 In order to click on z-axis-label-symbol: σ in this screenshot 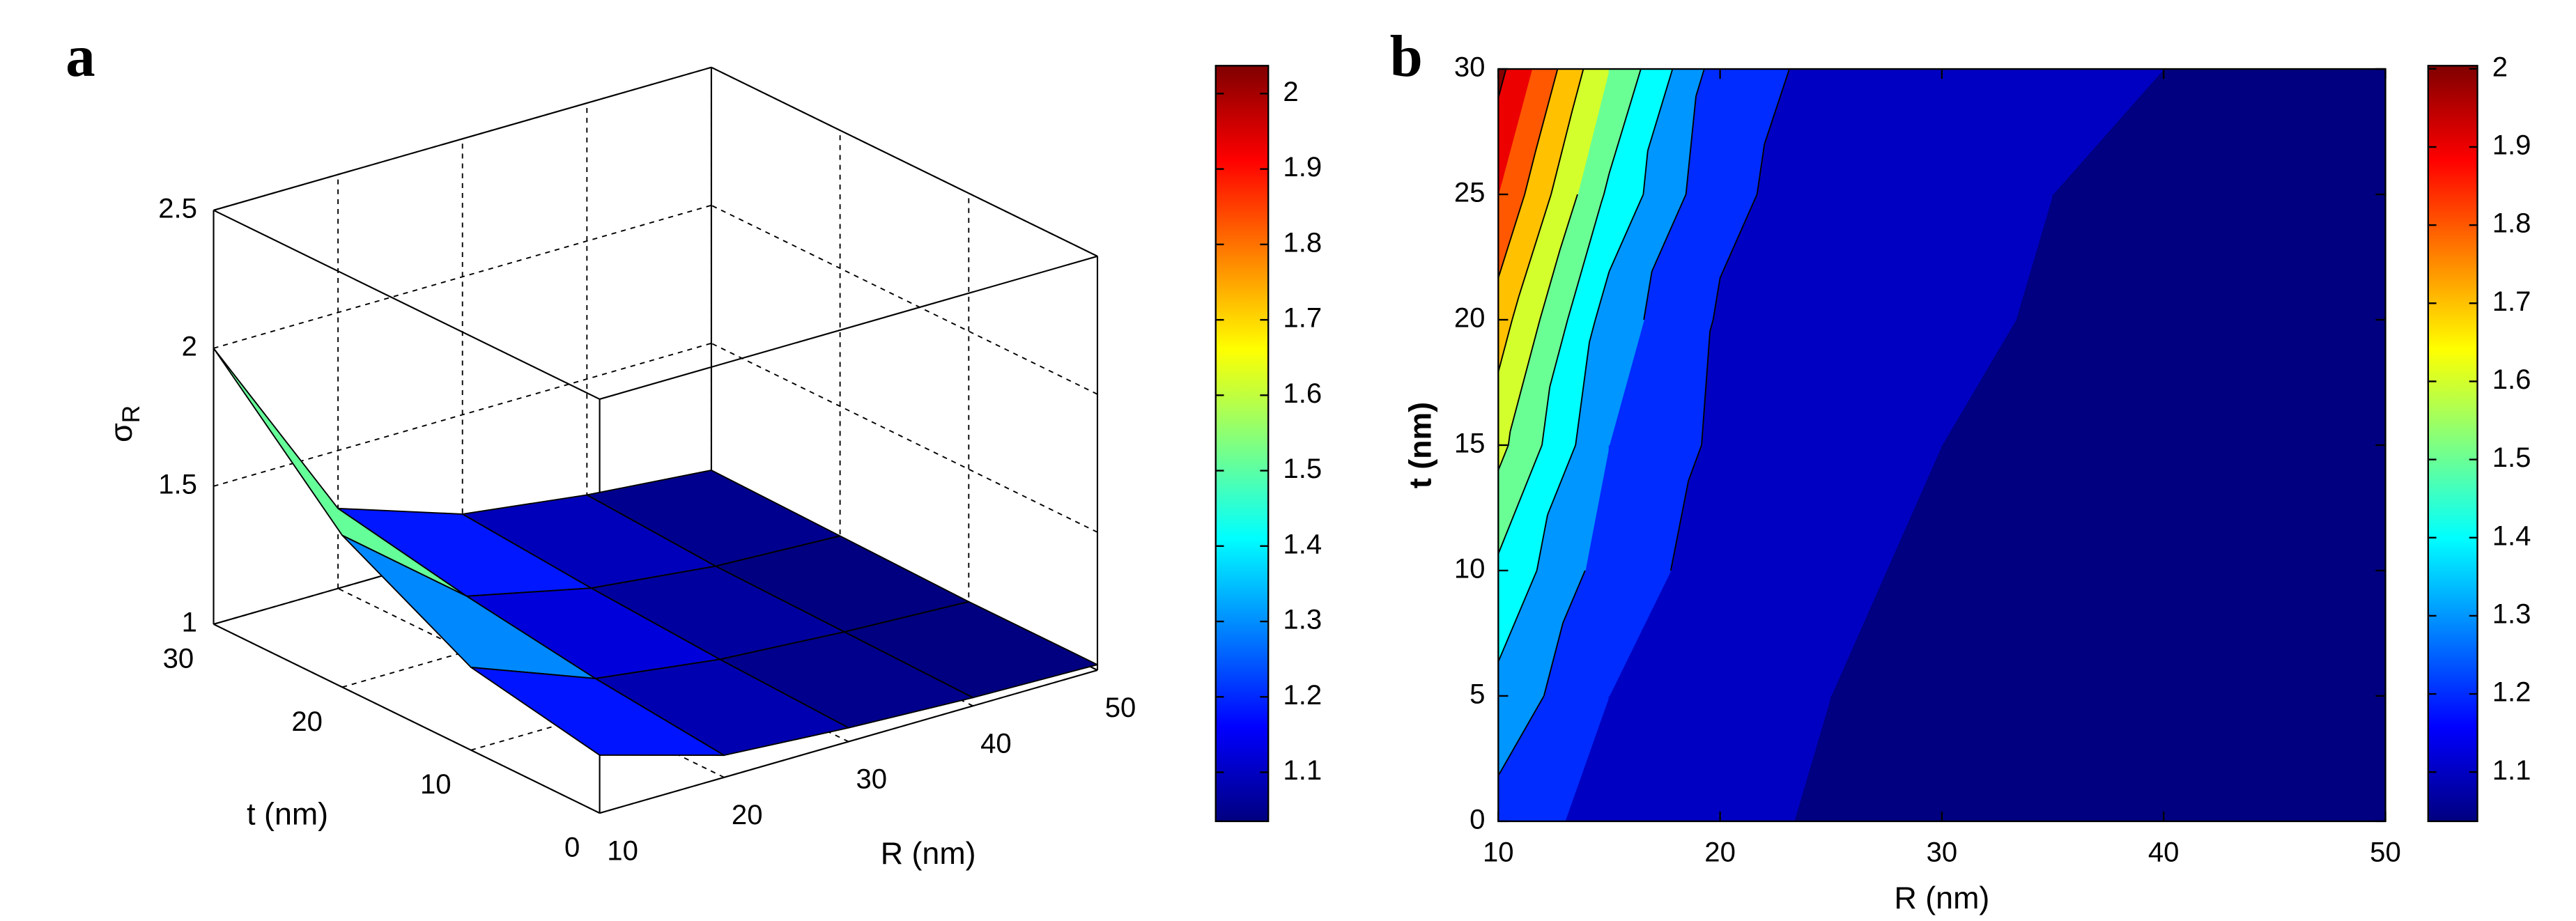, I will do `click(121, 433)`.